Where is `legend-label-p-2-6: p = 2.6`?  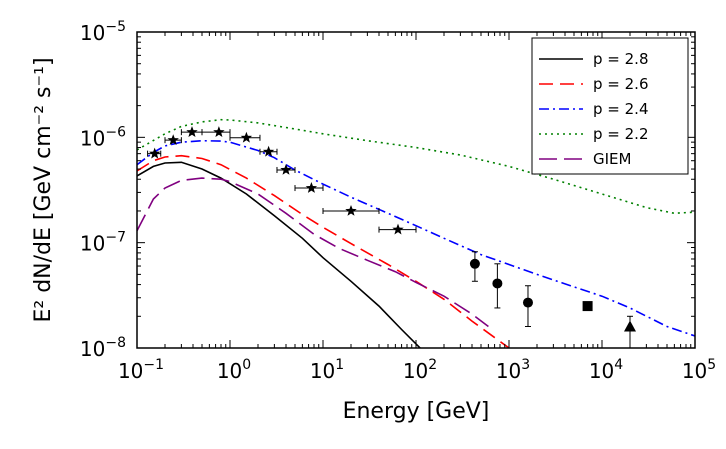 legend-label-p-2-6: p = 2.6 is located at coordinates (620, 84).